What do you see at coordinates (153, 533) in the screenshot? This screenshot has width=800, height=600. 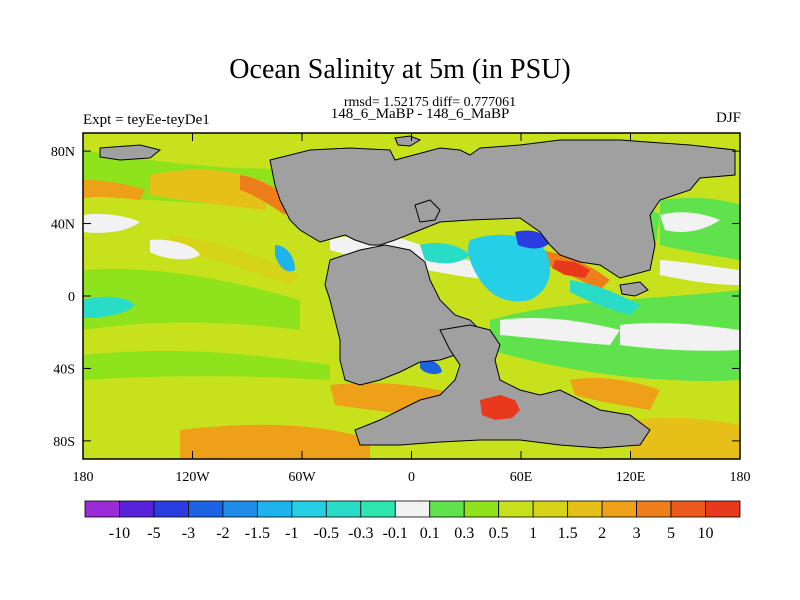 I see `colorbar-label: -5` at bounding box center [153, 533].